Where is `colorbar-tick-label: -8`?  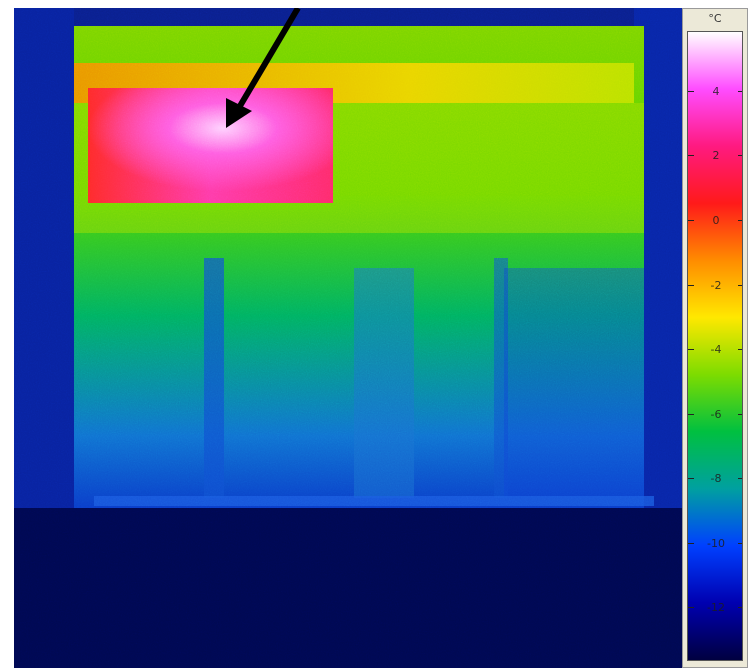
colorbar-tick-label: -8 is located at coordinates (716, 479).